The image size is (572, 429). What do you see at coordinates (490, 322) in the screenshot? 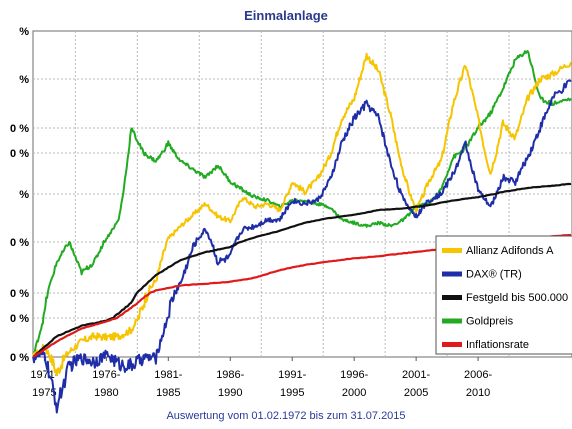
I see `legend-label: Goldpreis` at bounding box center [490, 322].